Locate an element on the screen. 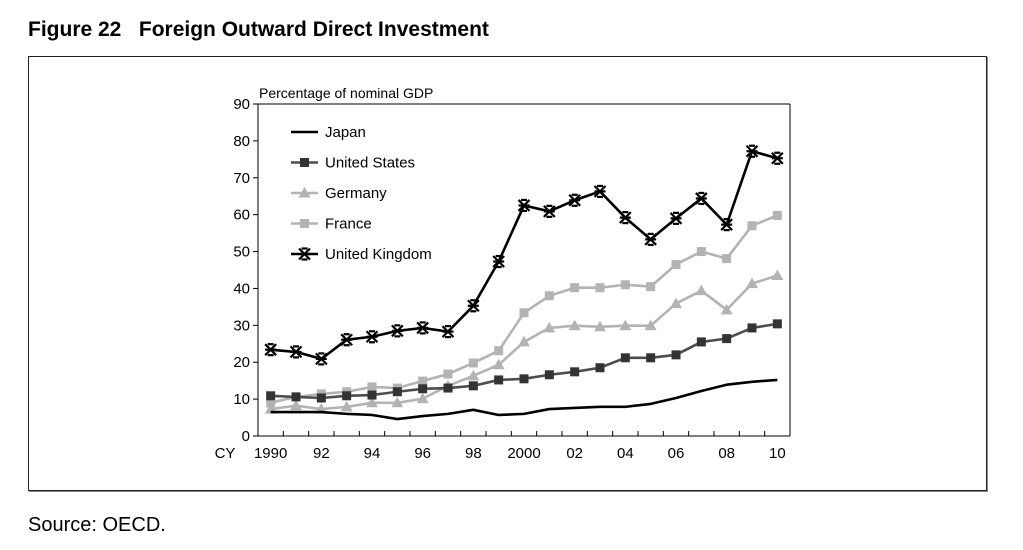  x-tick-label: 08 is located at coordinates (726, 453).